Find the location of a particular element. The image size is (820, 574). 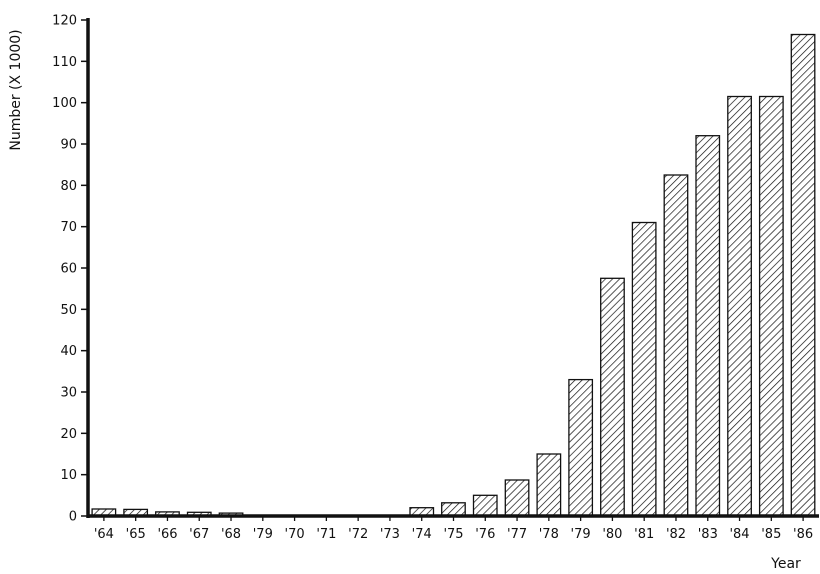

x-tick-label: '74 is located at coordinates (422, 534).